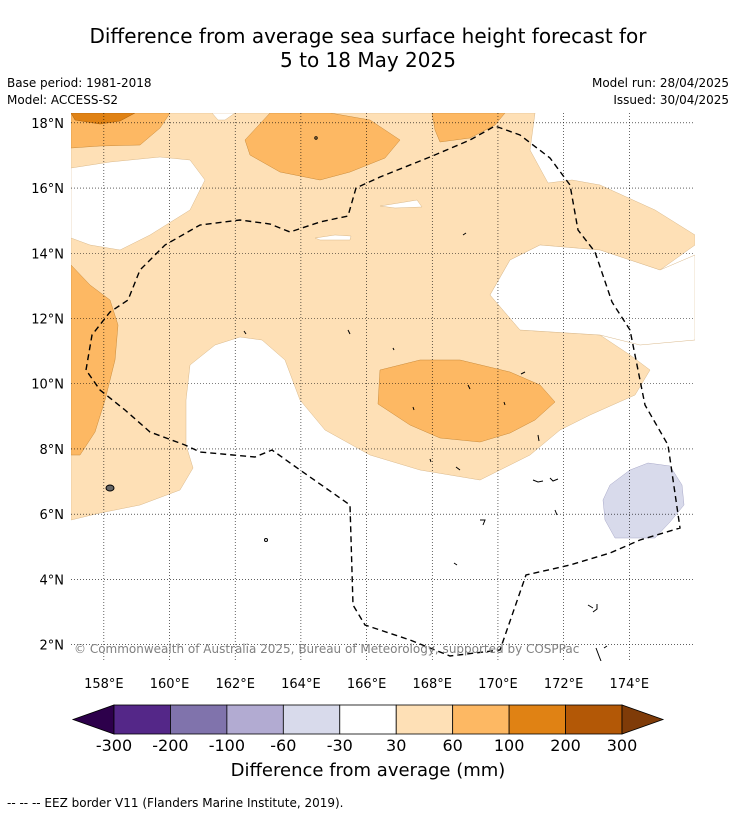 Image resolution: width=736 pixels, height=816 pixels. What do you see at coordinates (564, 684) in the screenshot?
I see `longitude-tick-label: 172°E` at bounding box center [564, 684].